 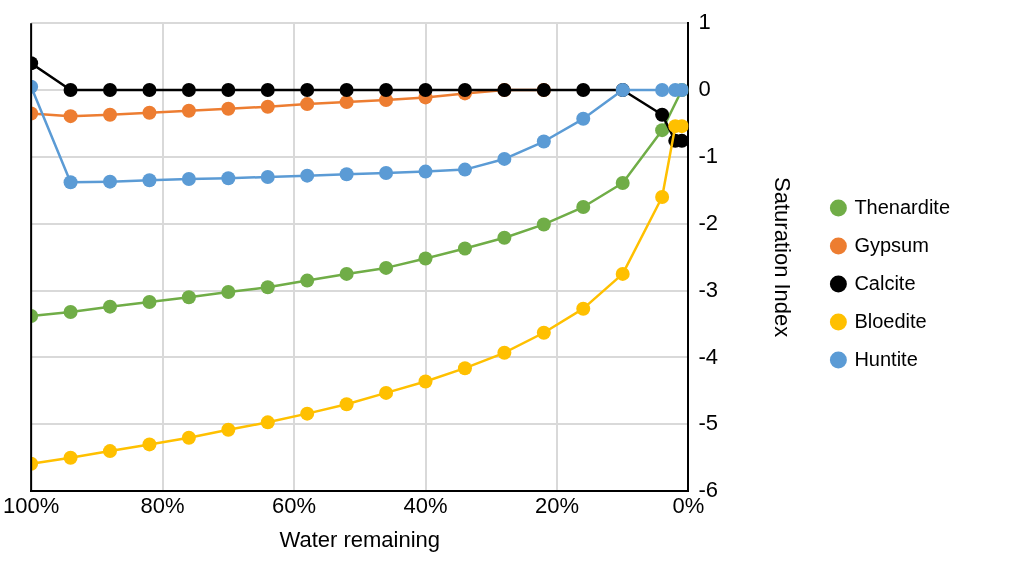 What do you see at coordinates (704, 22) in the screenshot?
I see `y-tick-label: 1` at bounding box center [704, 22].